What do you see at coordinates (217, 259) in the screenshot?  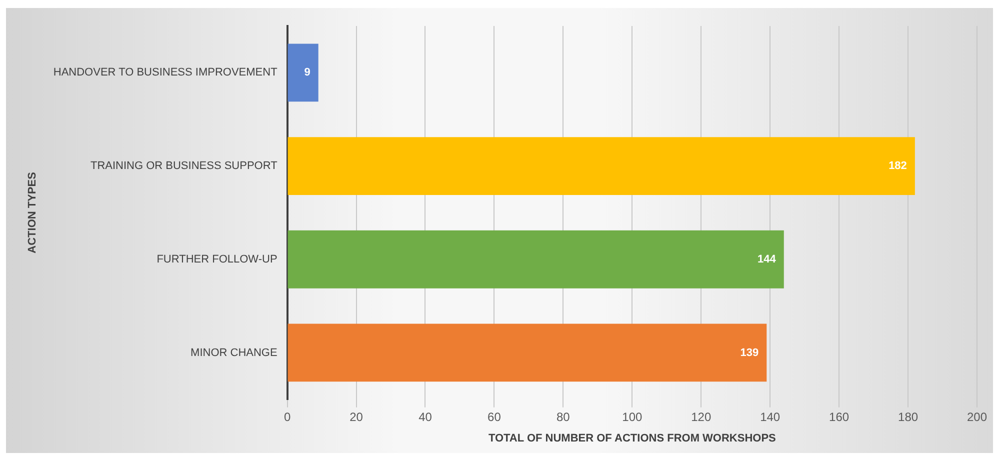 I see `y-tick-label: FURTHER FOLLOW-UP` at bounding box center [217, 259].